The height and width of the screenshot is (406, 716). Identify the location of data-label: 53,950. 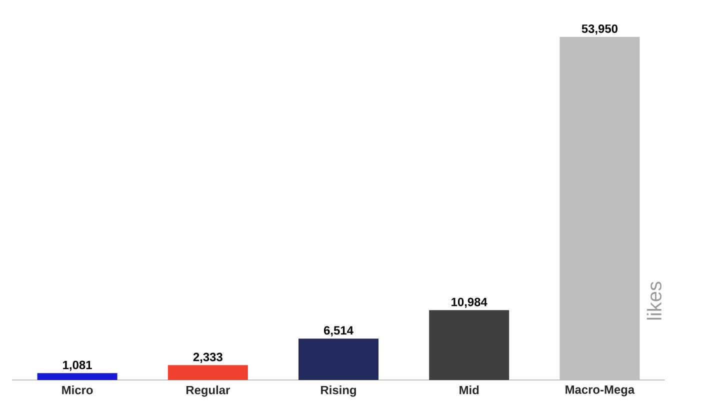
(600, 29).